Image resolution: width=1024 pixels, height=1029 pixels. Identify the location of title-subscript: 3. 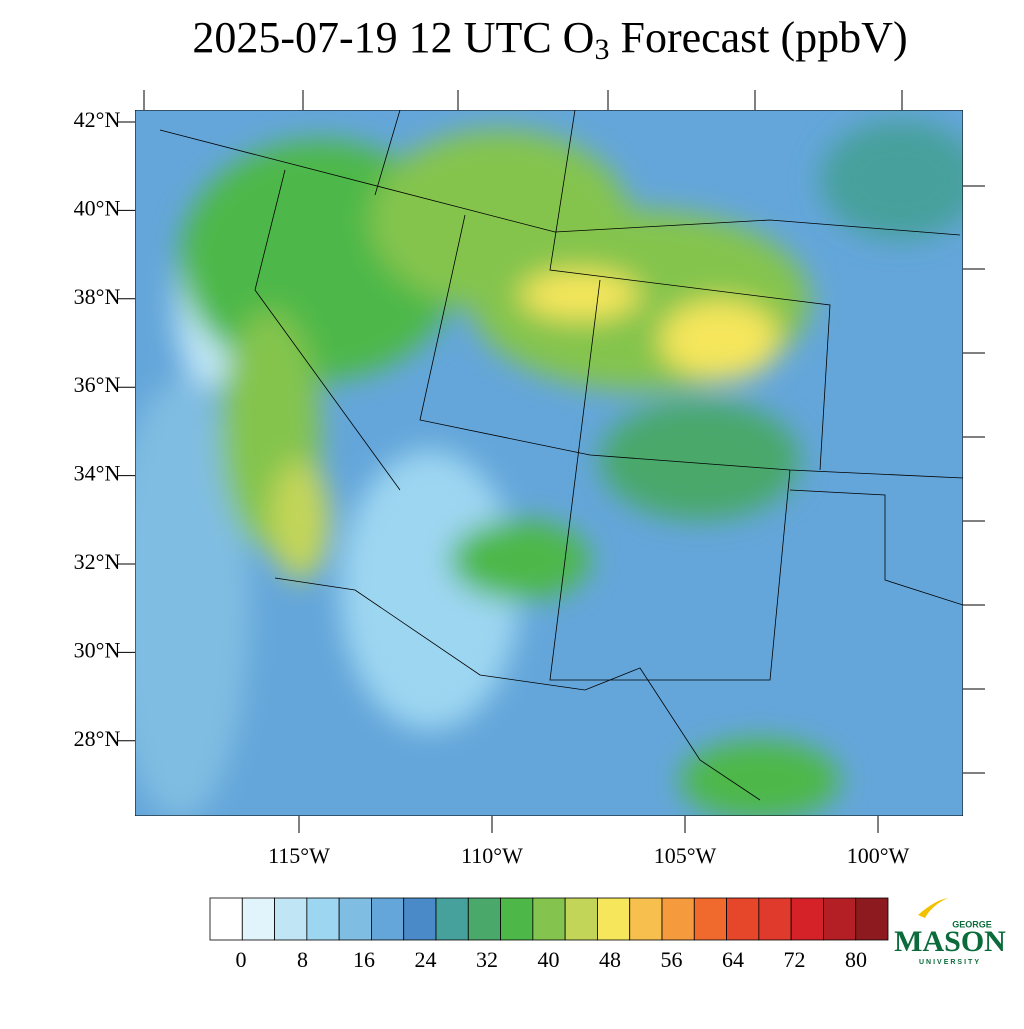
(601, 49).